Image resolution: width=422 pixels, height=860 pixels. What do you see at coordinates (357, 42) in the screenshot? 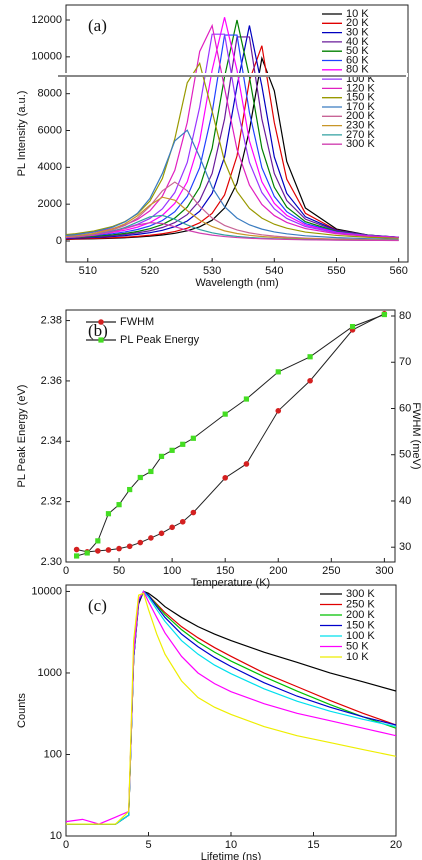
I see `legend-label: 40 K` at bounding box center [357, 42].